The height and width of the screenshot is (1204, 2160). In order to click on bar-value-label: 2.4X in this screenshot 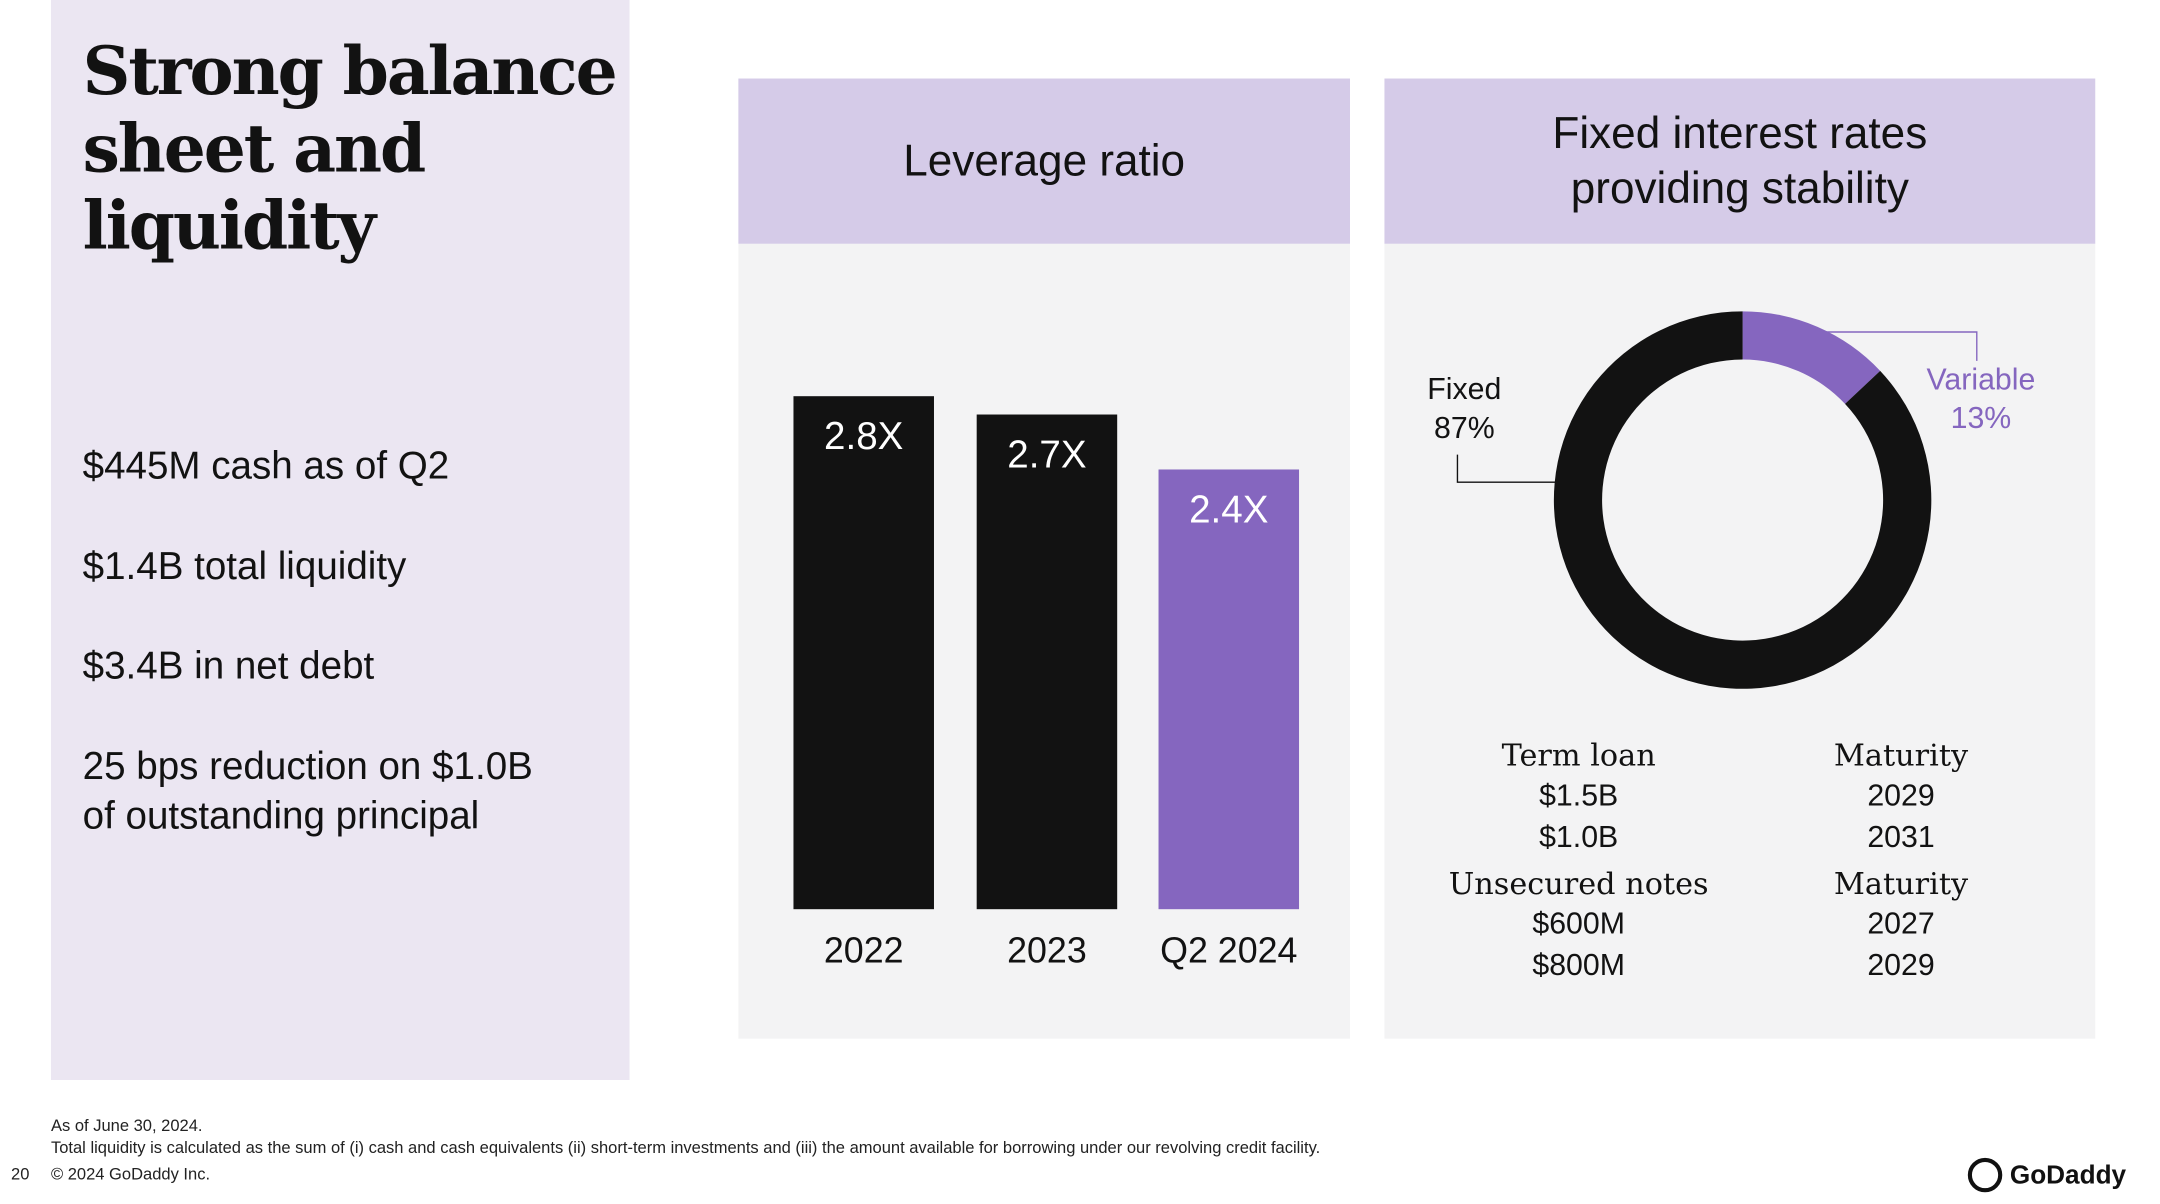, I will do `click(1228, 509)`.